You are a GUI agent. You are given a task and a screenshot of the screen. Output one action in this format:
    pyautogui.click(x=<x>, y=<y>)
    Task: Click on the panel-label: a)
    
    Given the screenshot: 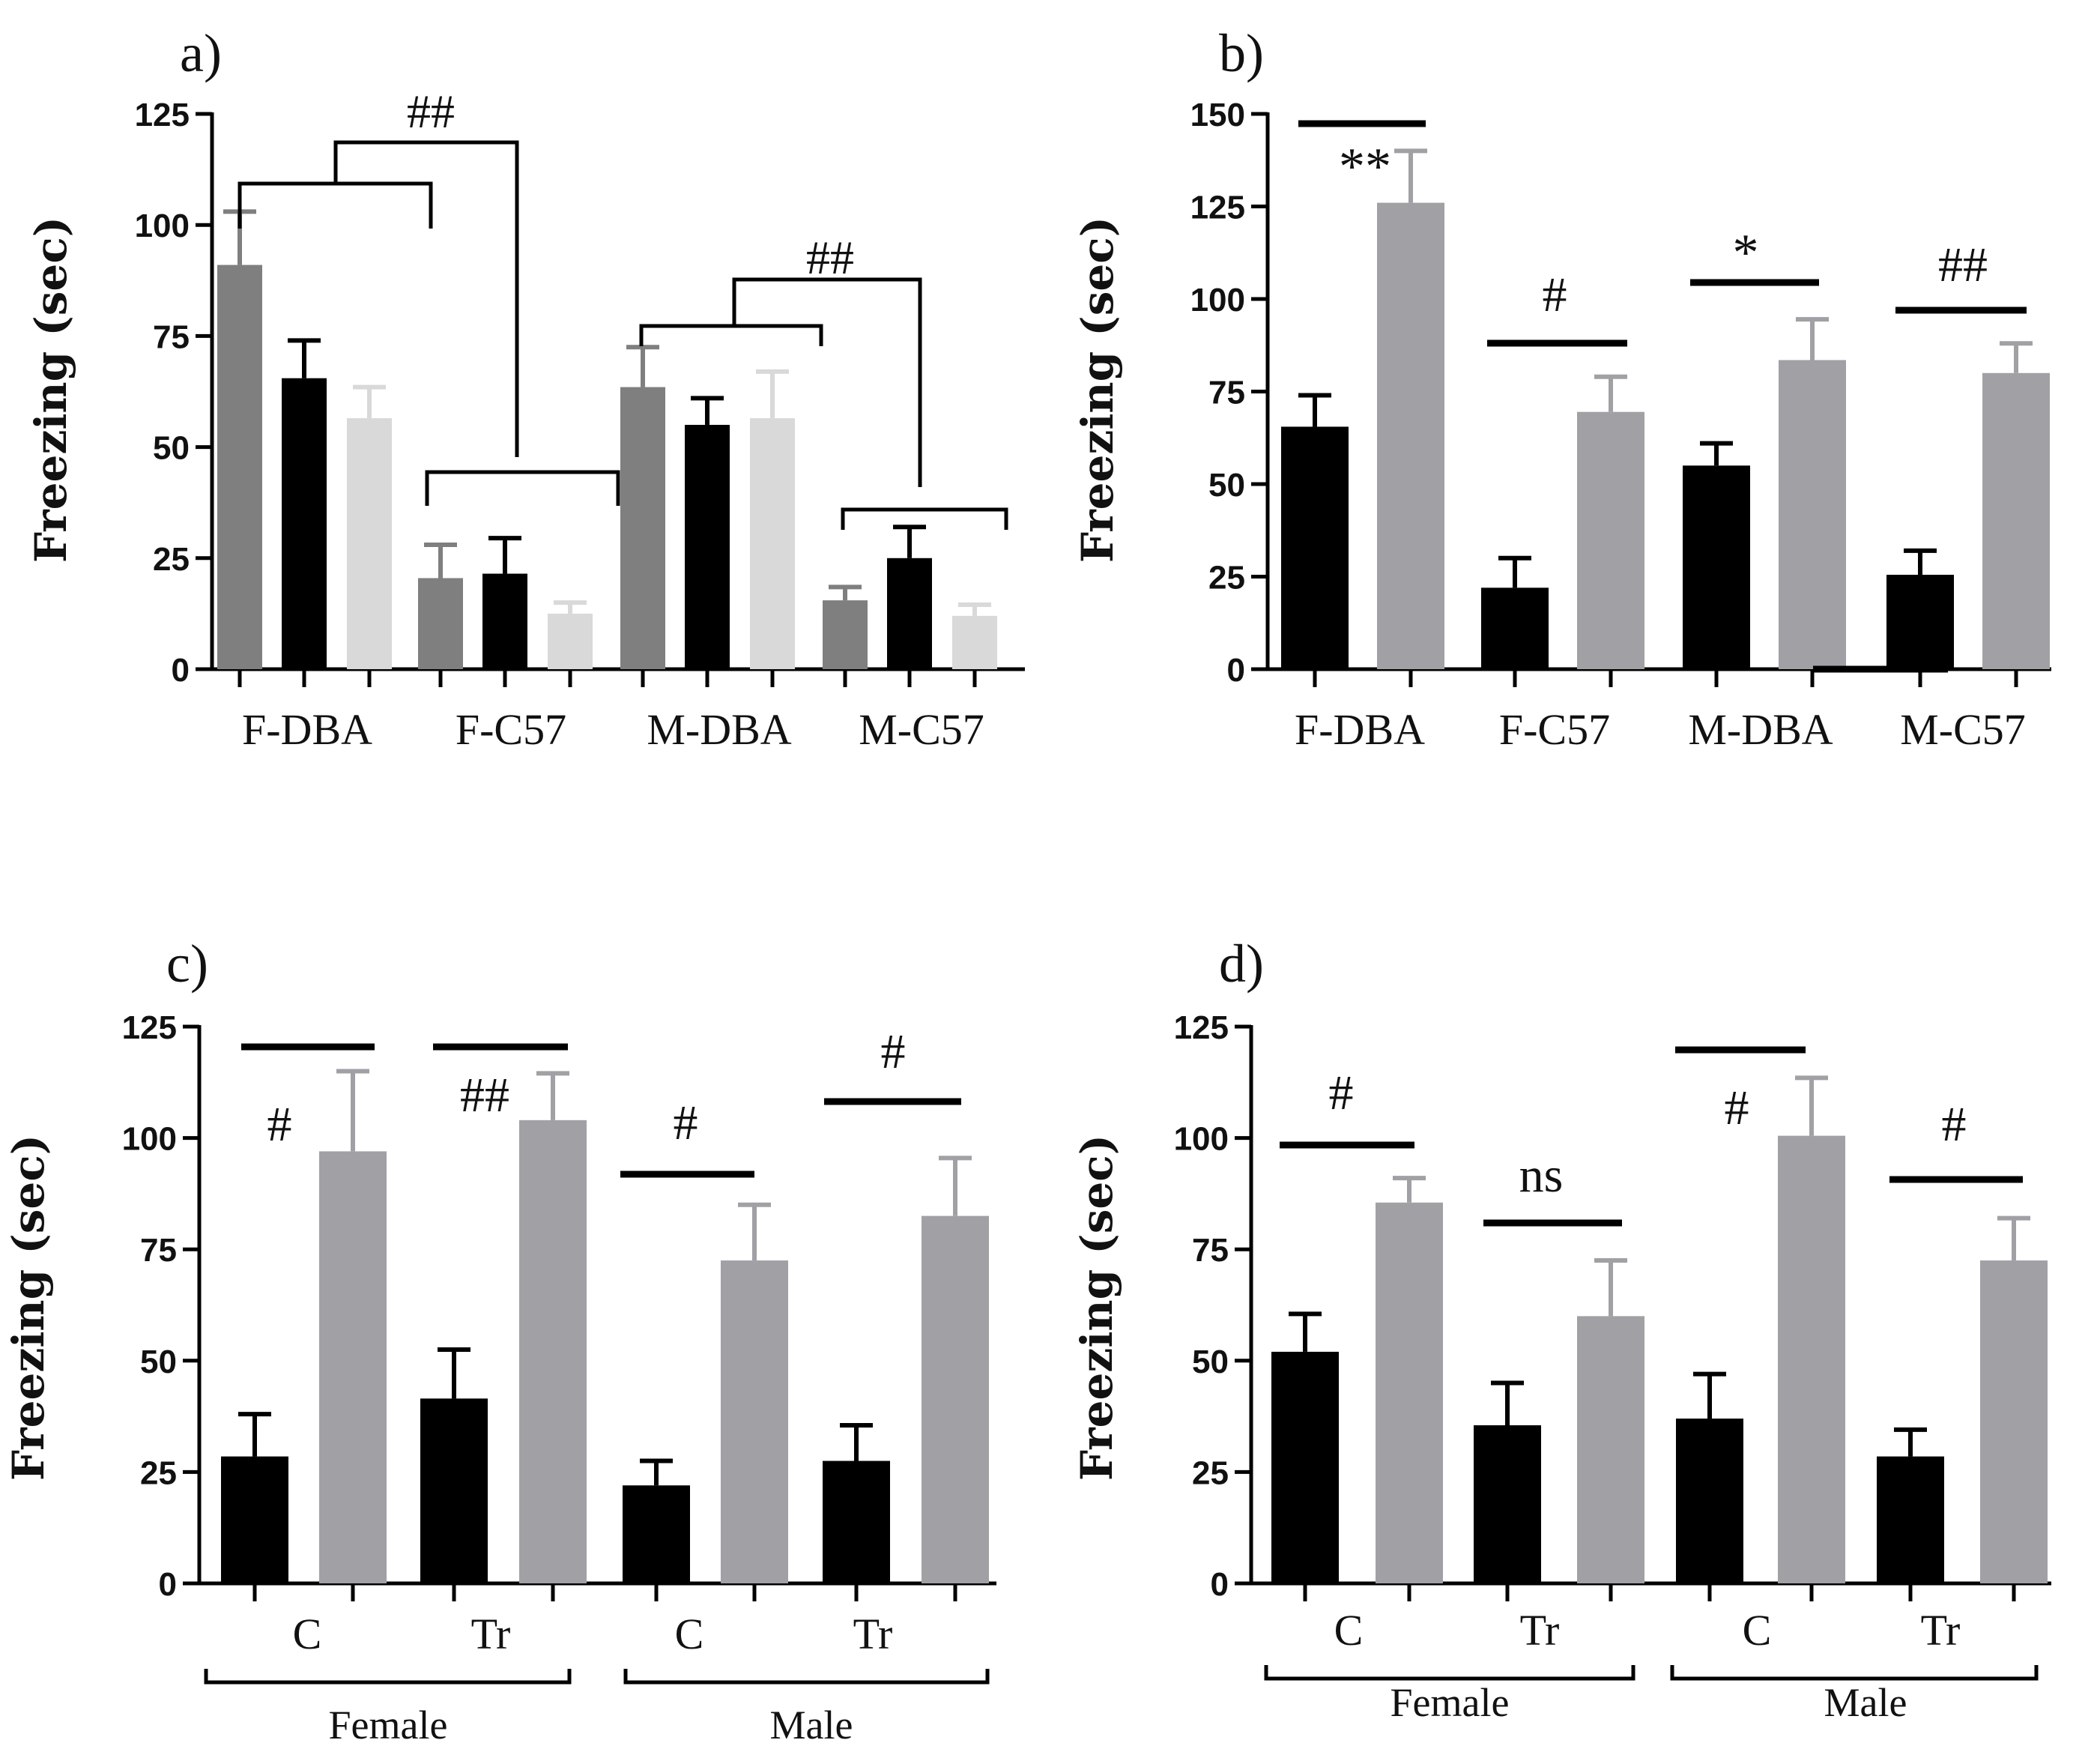 What is the action you would take?
    pyautogui.click(x=201, y=53)
    